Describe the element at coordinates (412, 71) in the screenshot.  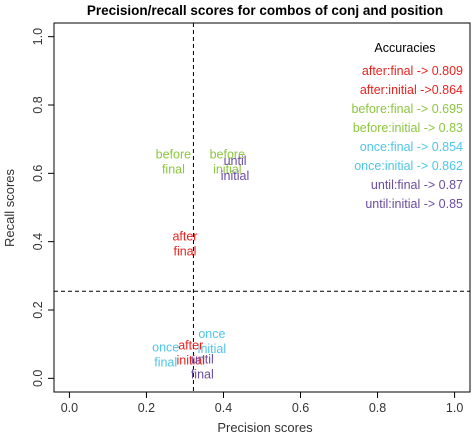
I see `legend-entry: after:final -> 0.809` at that location.